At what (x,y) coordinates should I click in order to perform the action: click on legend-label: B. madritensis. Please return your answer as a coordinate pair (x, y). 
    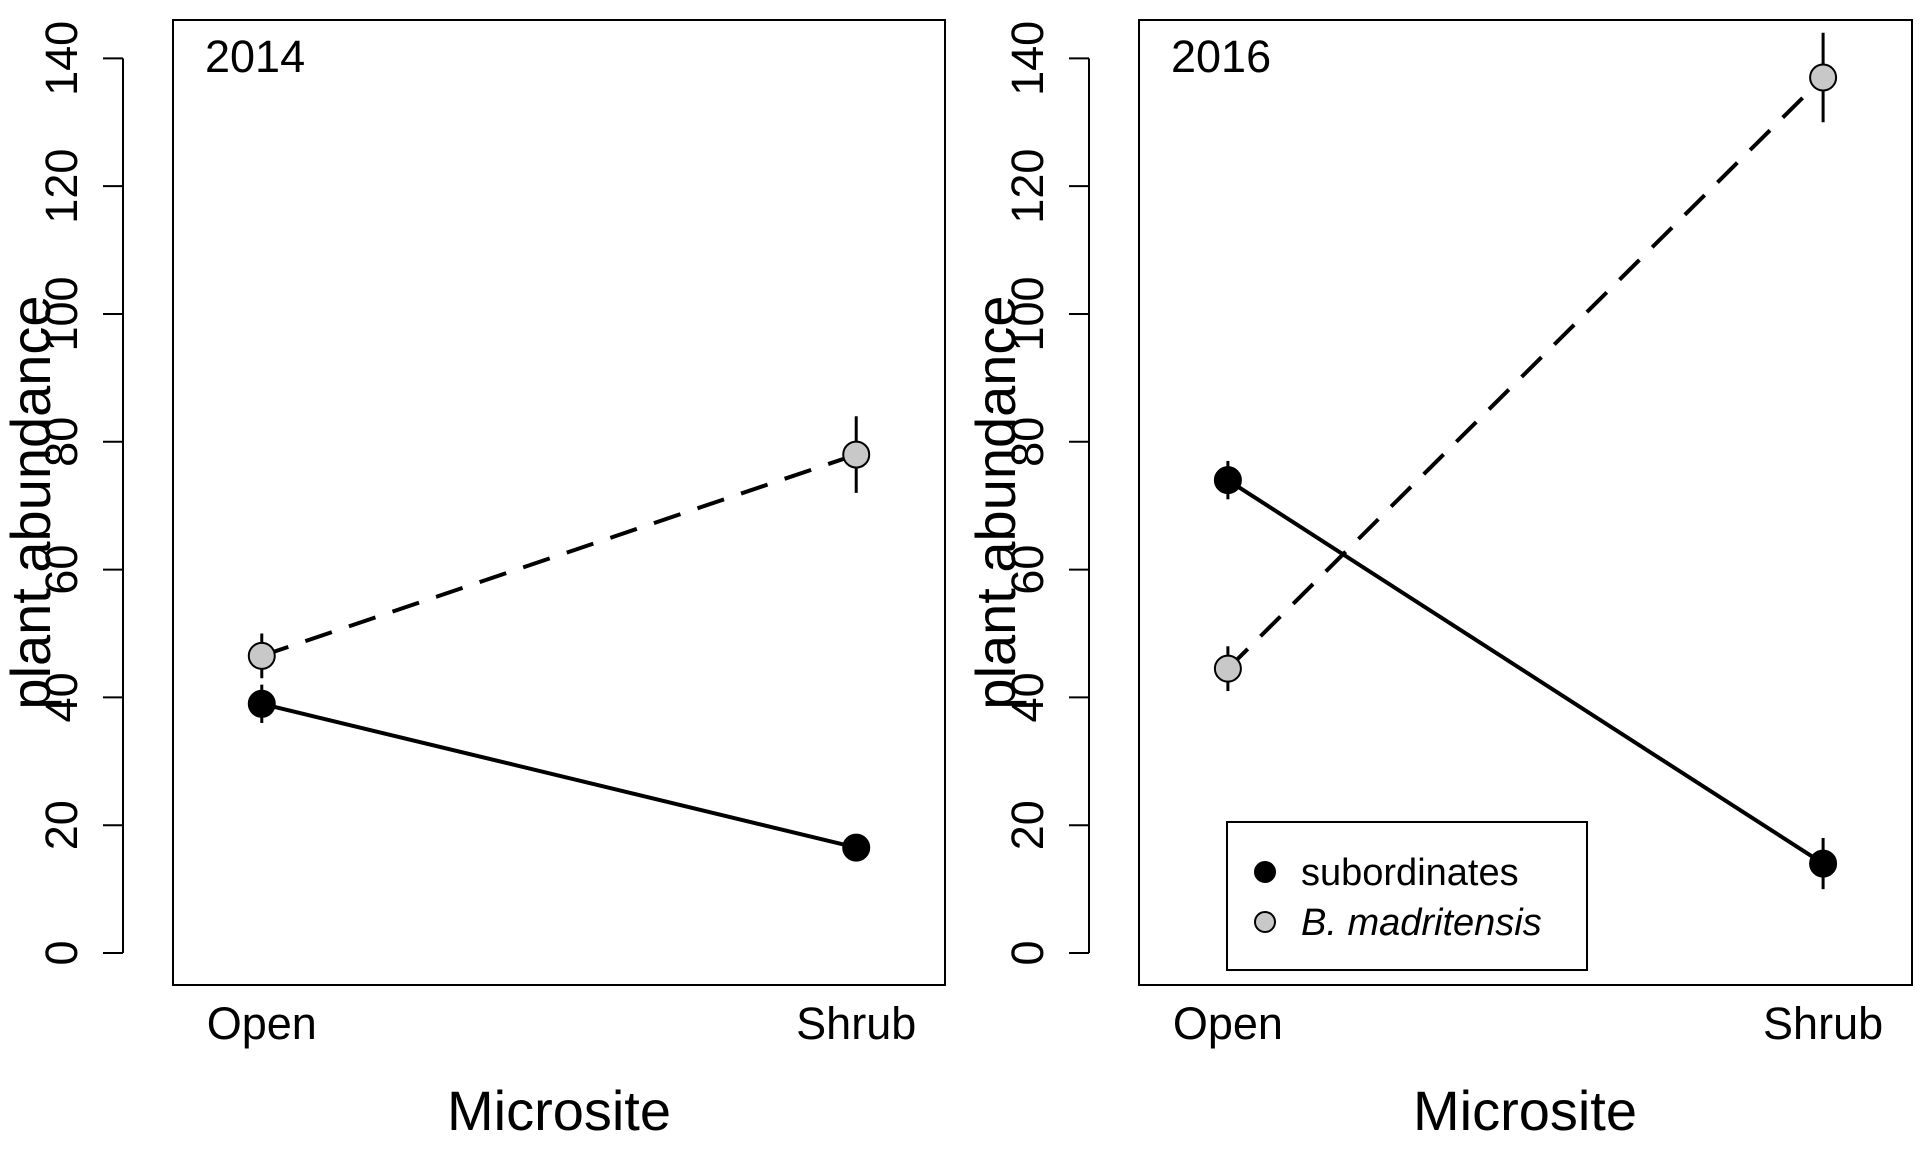
    Looking at the image, I should click on (1421, 923).